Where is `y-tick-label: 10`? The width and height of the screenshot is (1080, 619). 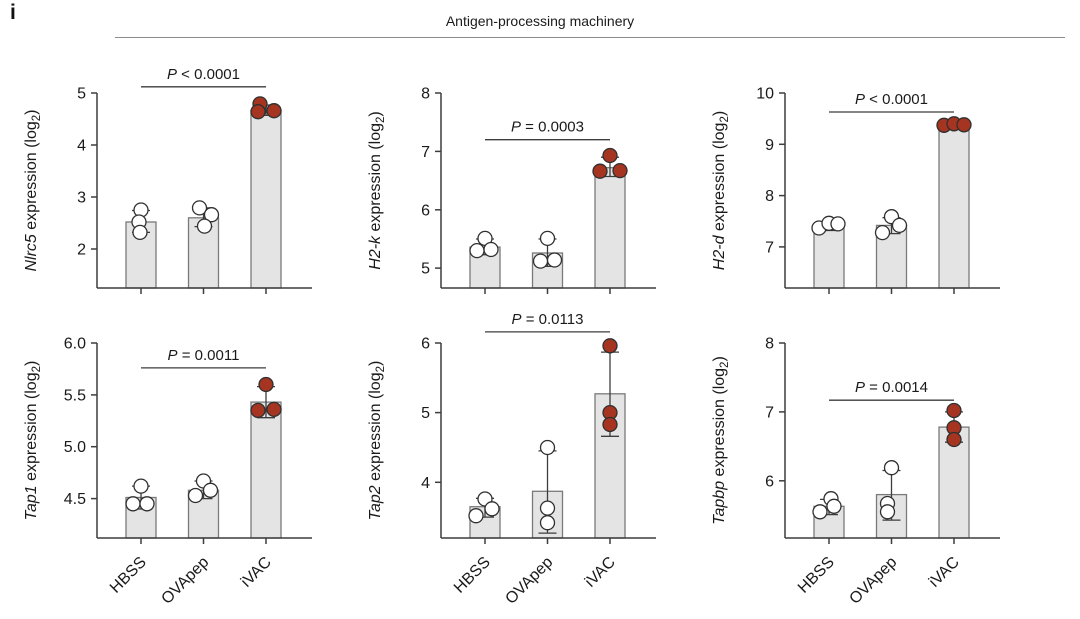 y-tick-label: 10 is located at coordinates (765, 94).